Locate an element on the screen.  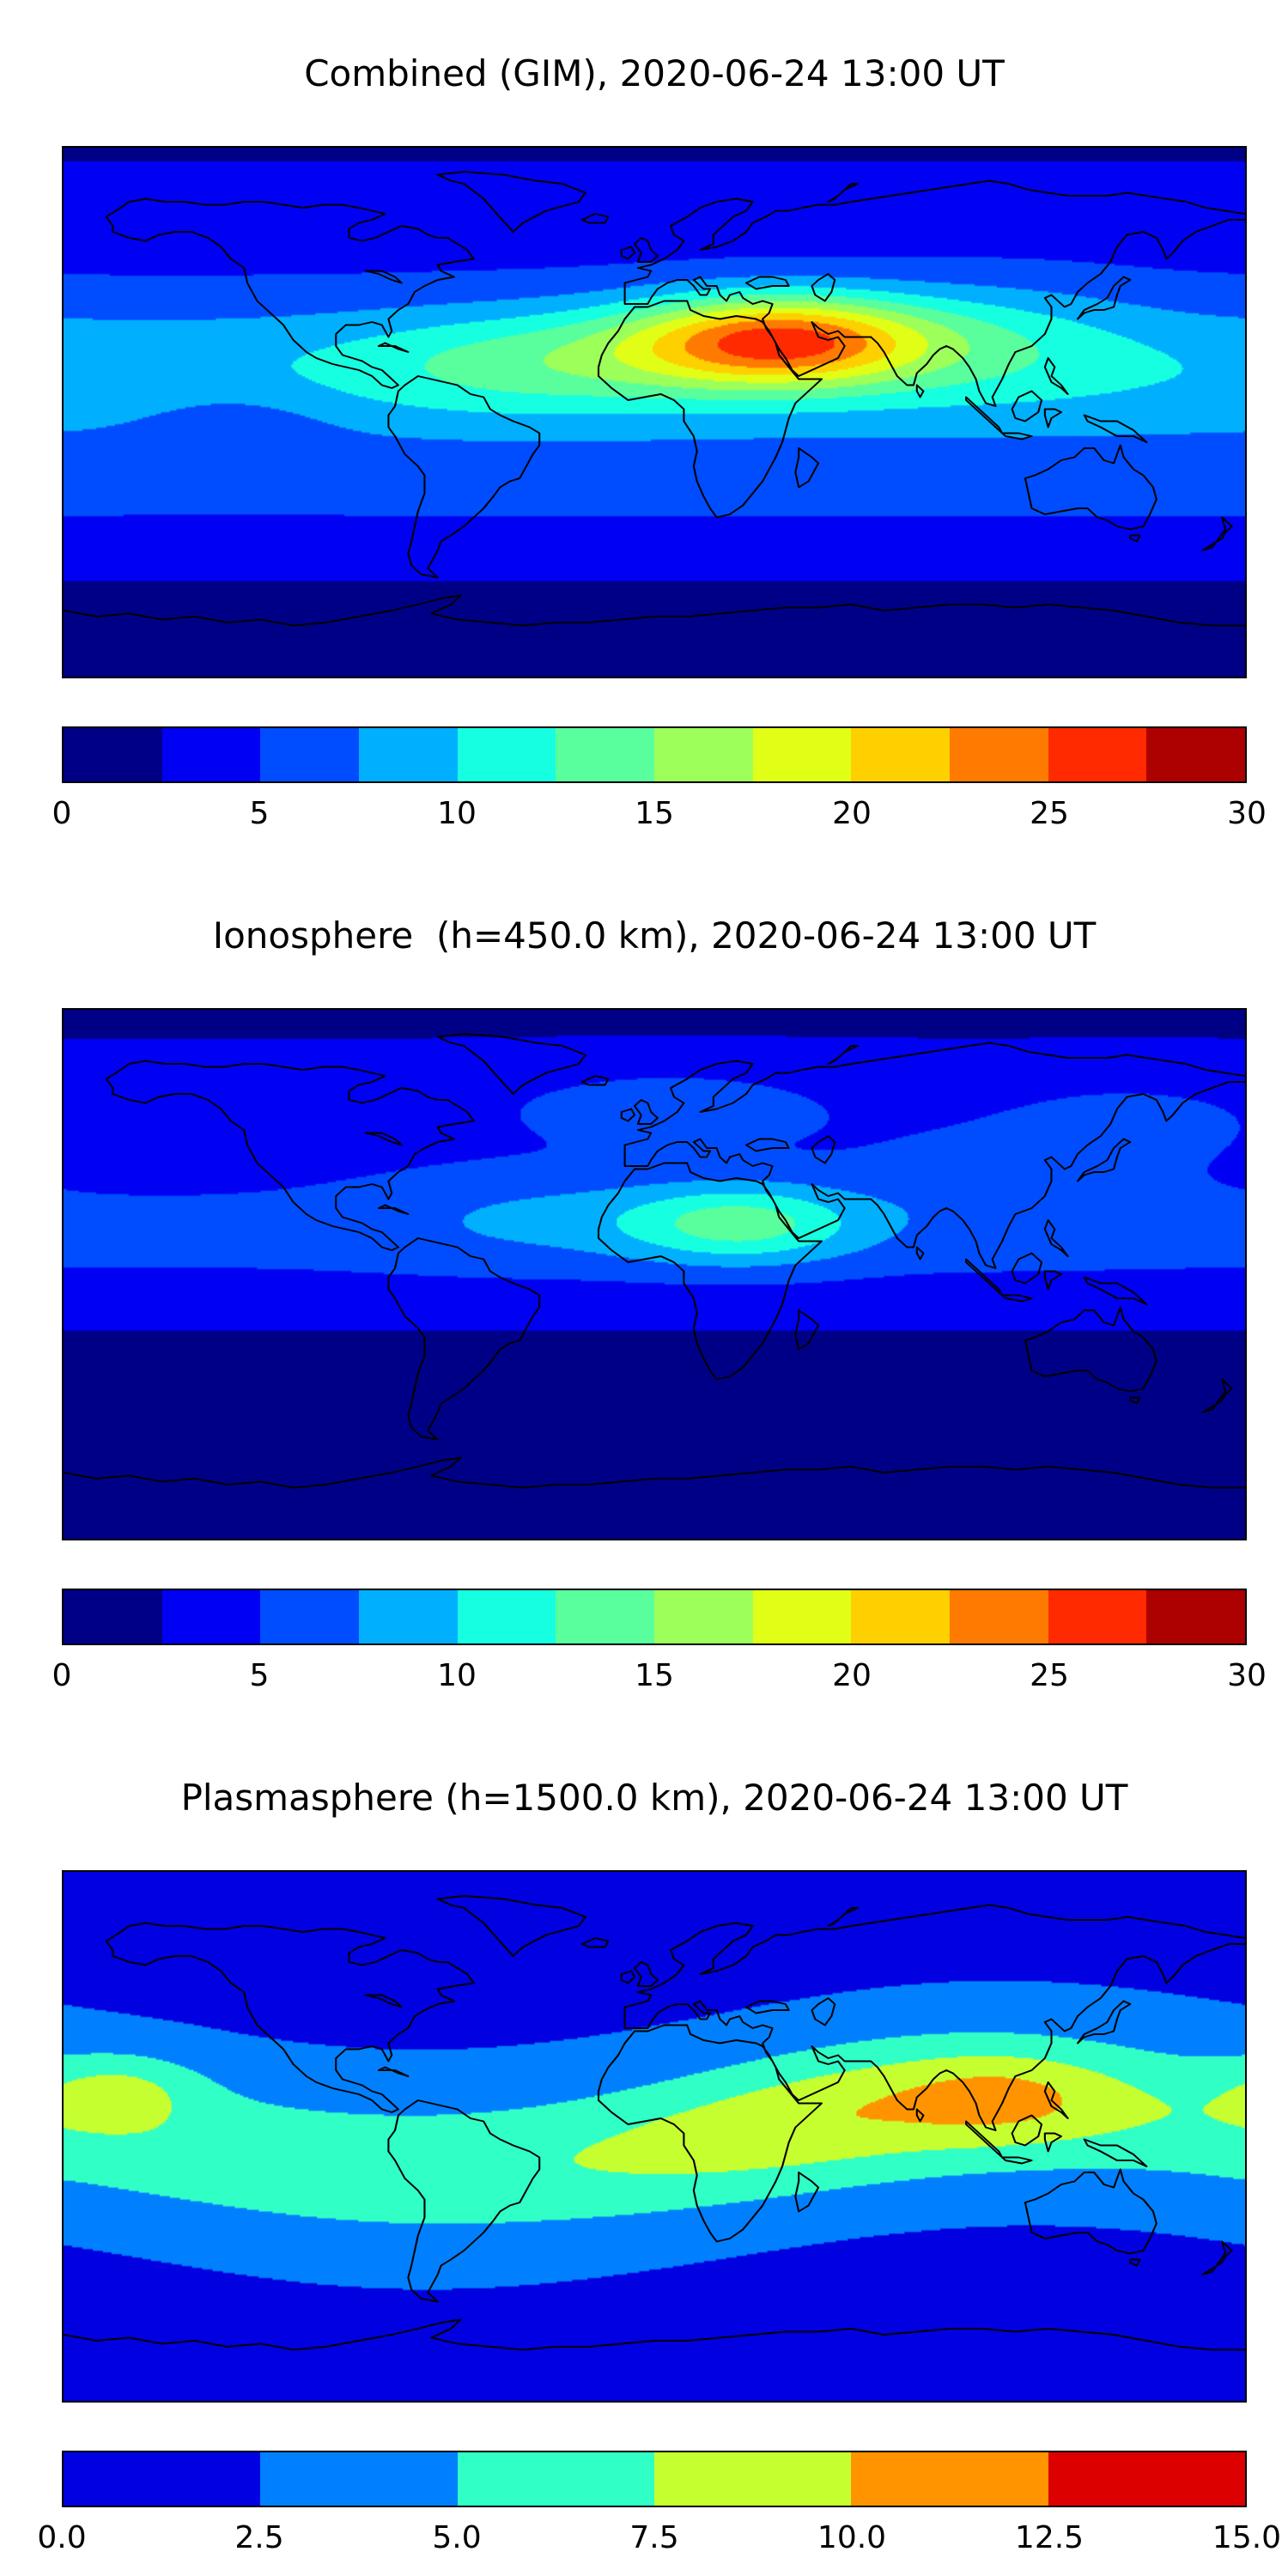
colorbar-ticks-combined: 0 5 10 15 20 25 30 is located at coordinates (660, 814).